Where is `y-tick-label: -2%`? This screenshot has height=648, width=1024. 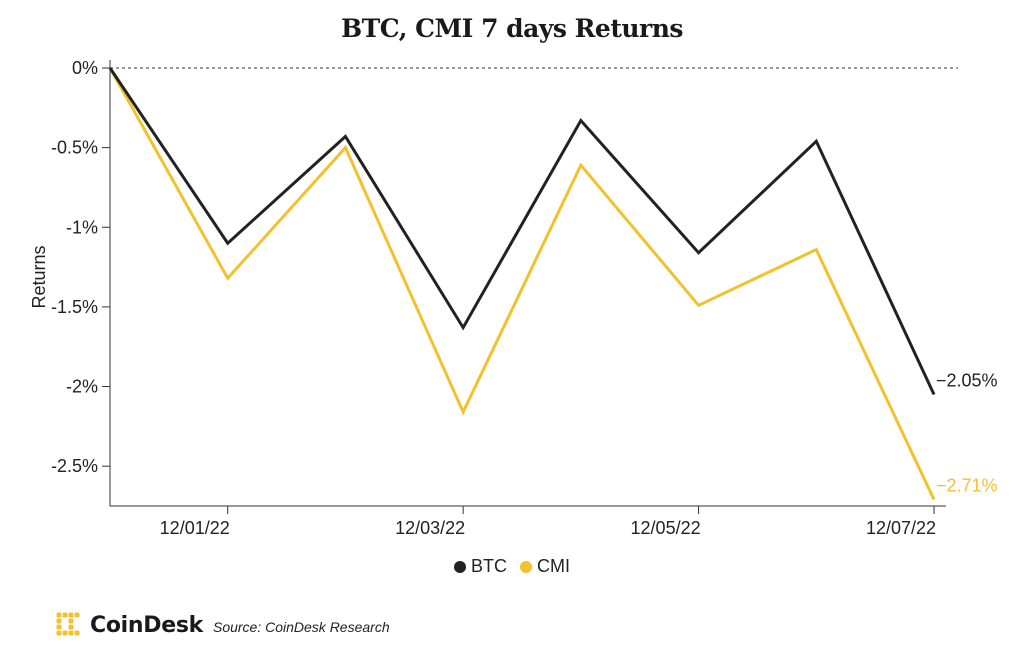 y-tick-label: -2% is located at coordinates (82, 387).